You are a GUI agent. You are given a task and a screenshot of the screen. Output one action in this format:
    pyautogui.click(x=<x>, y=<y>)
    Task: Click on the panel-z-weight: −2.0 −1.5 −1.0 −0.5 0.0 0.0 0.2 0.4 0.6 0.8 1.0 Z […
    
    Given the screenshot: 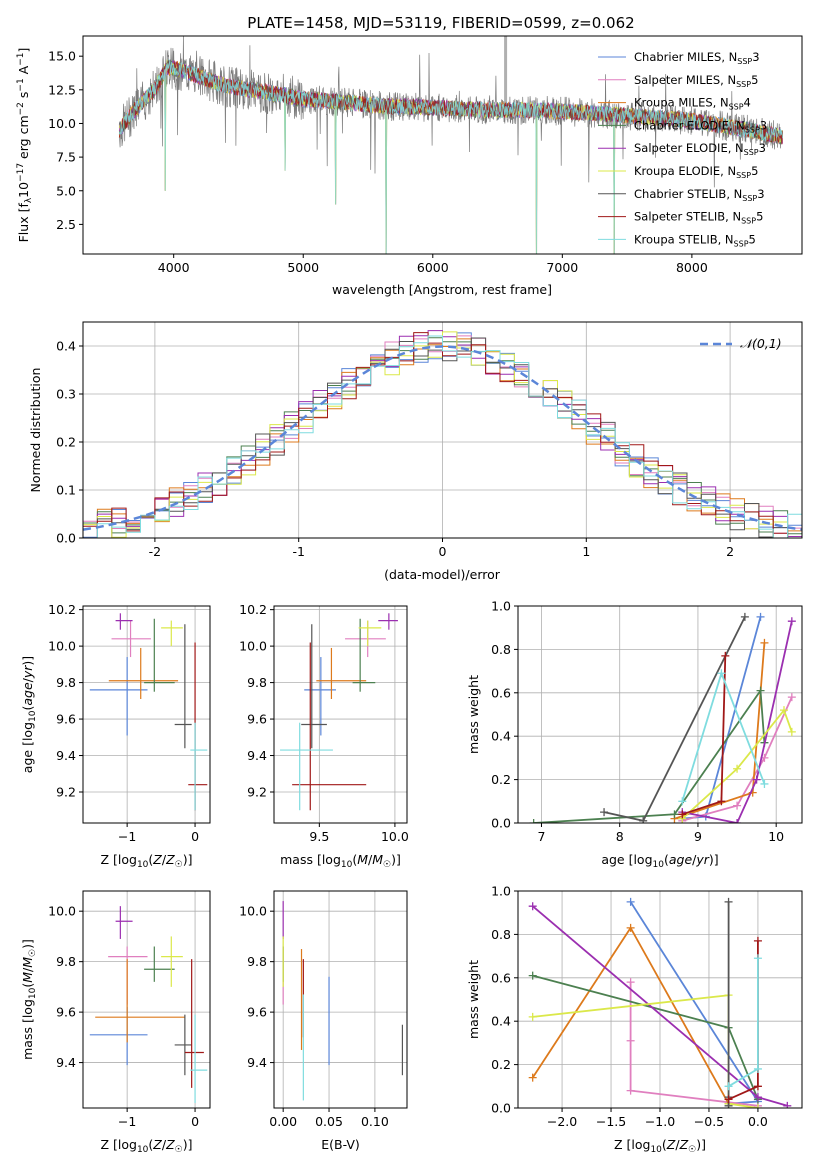 What is the action you would take?
    pyautogui.click(x=634, y=1019)
    